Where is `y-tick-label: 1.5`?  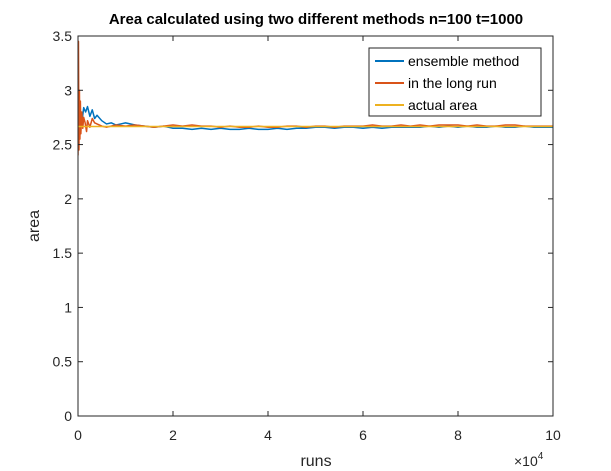
y-tick-label: 1.5 is located at coordinates (63, 253).